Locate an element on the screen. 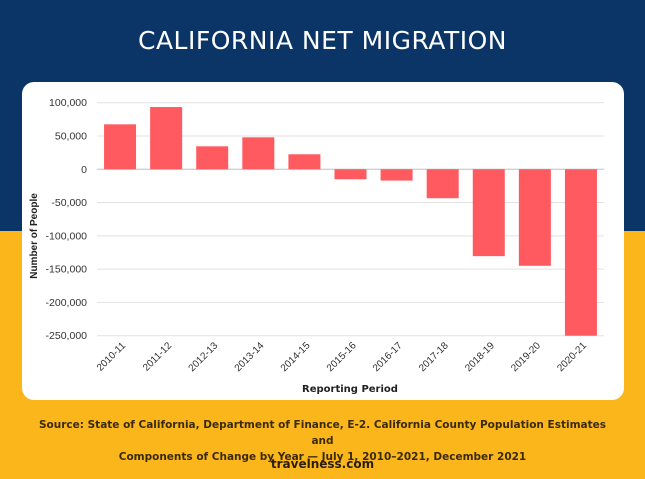  y-tick-label: -150,000 is located at coordinates (67, 270).